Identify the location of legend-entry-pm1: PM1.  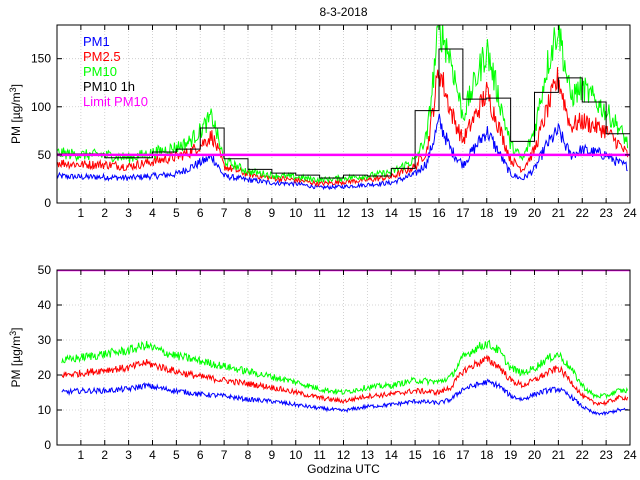
(96, 41).